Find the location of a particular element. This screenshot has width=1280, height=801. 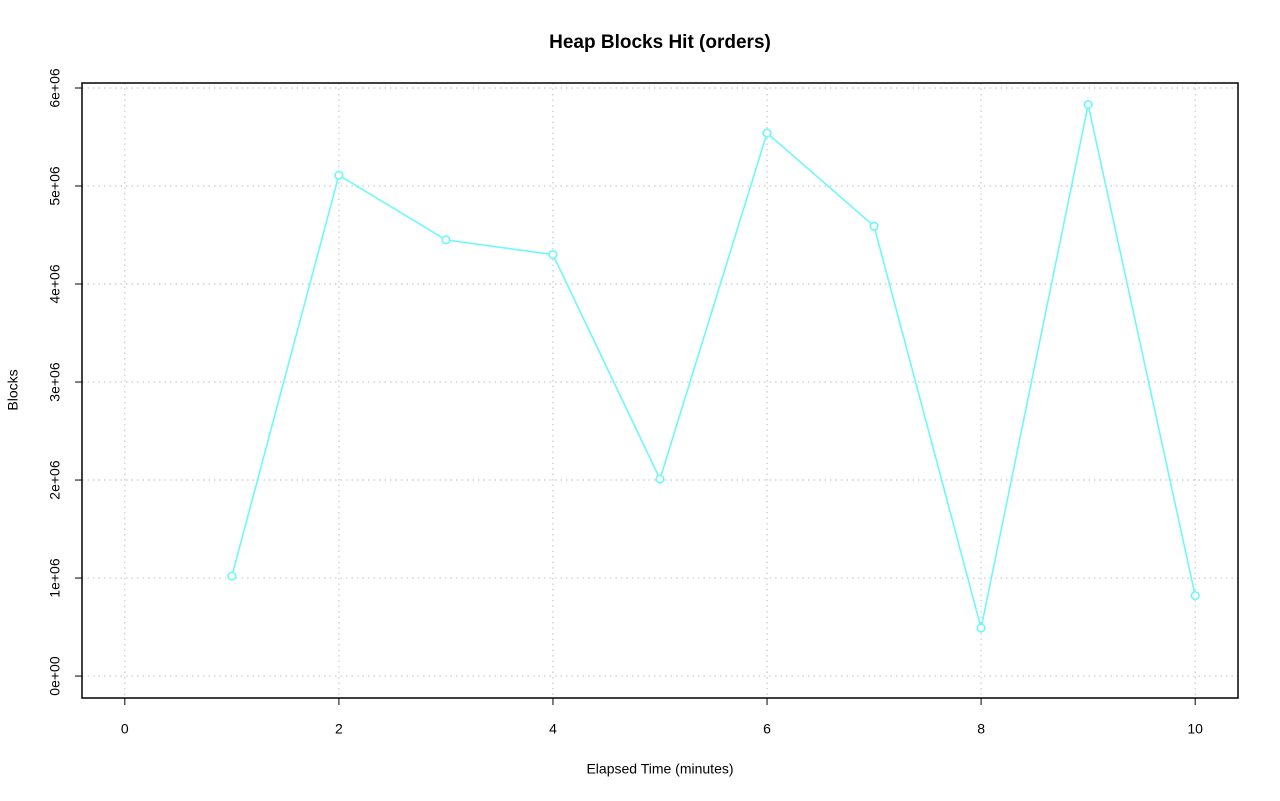

x-axis-label: Elapsed Time (minutes) is located at coordinates (659, 769).